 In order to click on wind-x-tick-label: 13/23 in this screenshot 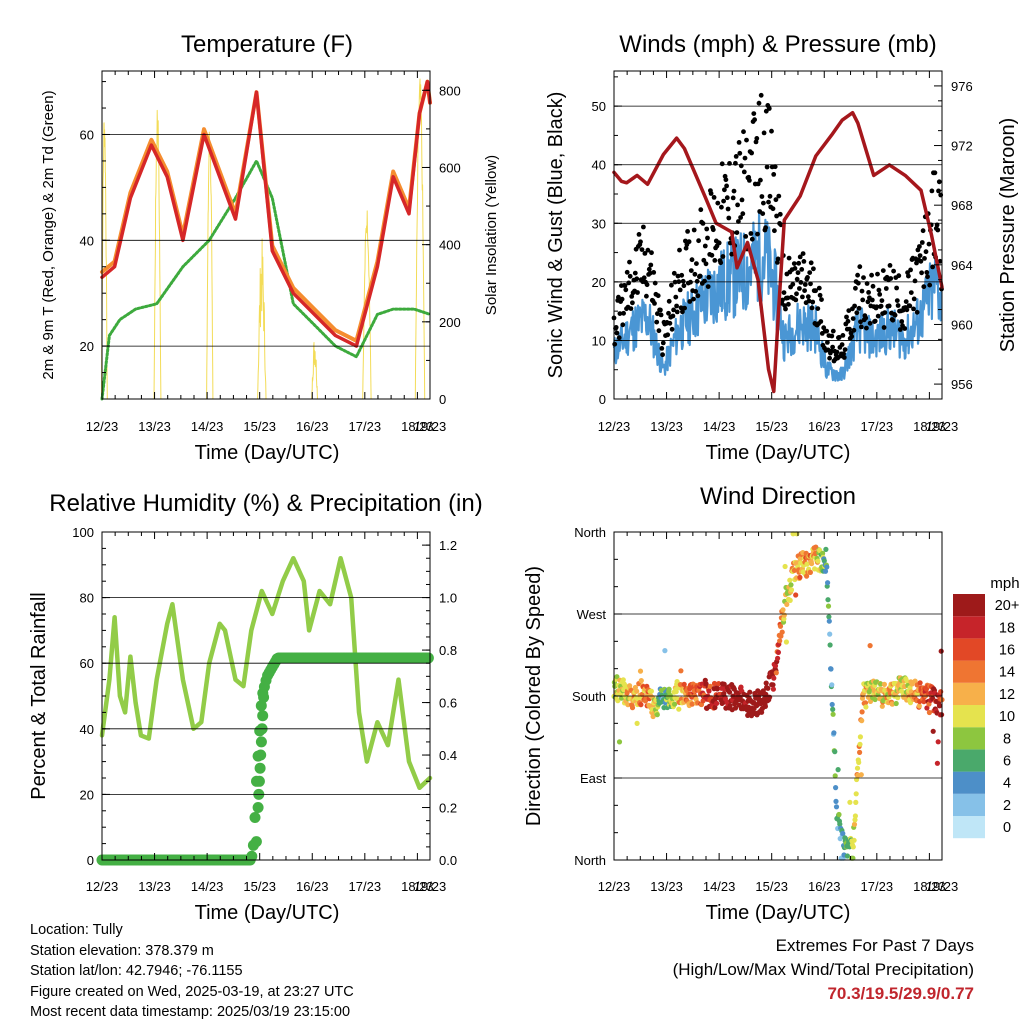, I will do `click(666, 426)`.